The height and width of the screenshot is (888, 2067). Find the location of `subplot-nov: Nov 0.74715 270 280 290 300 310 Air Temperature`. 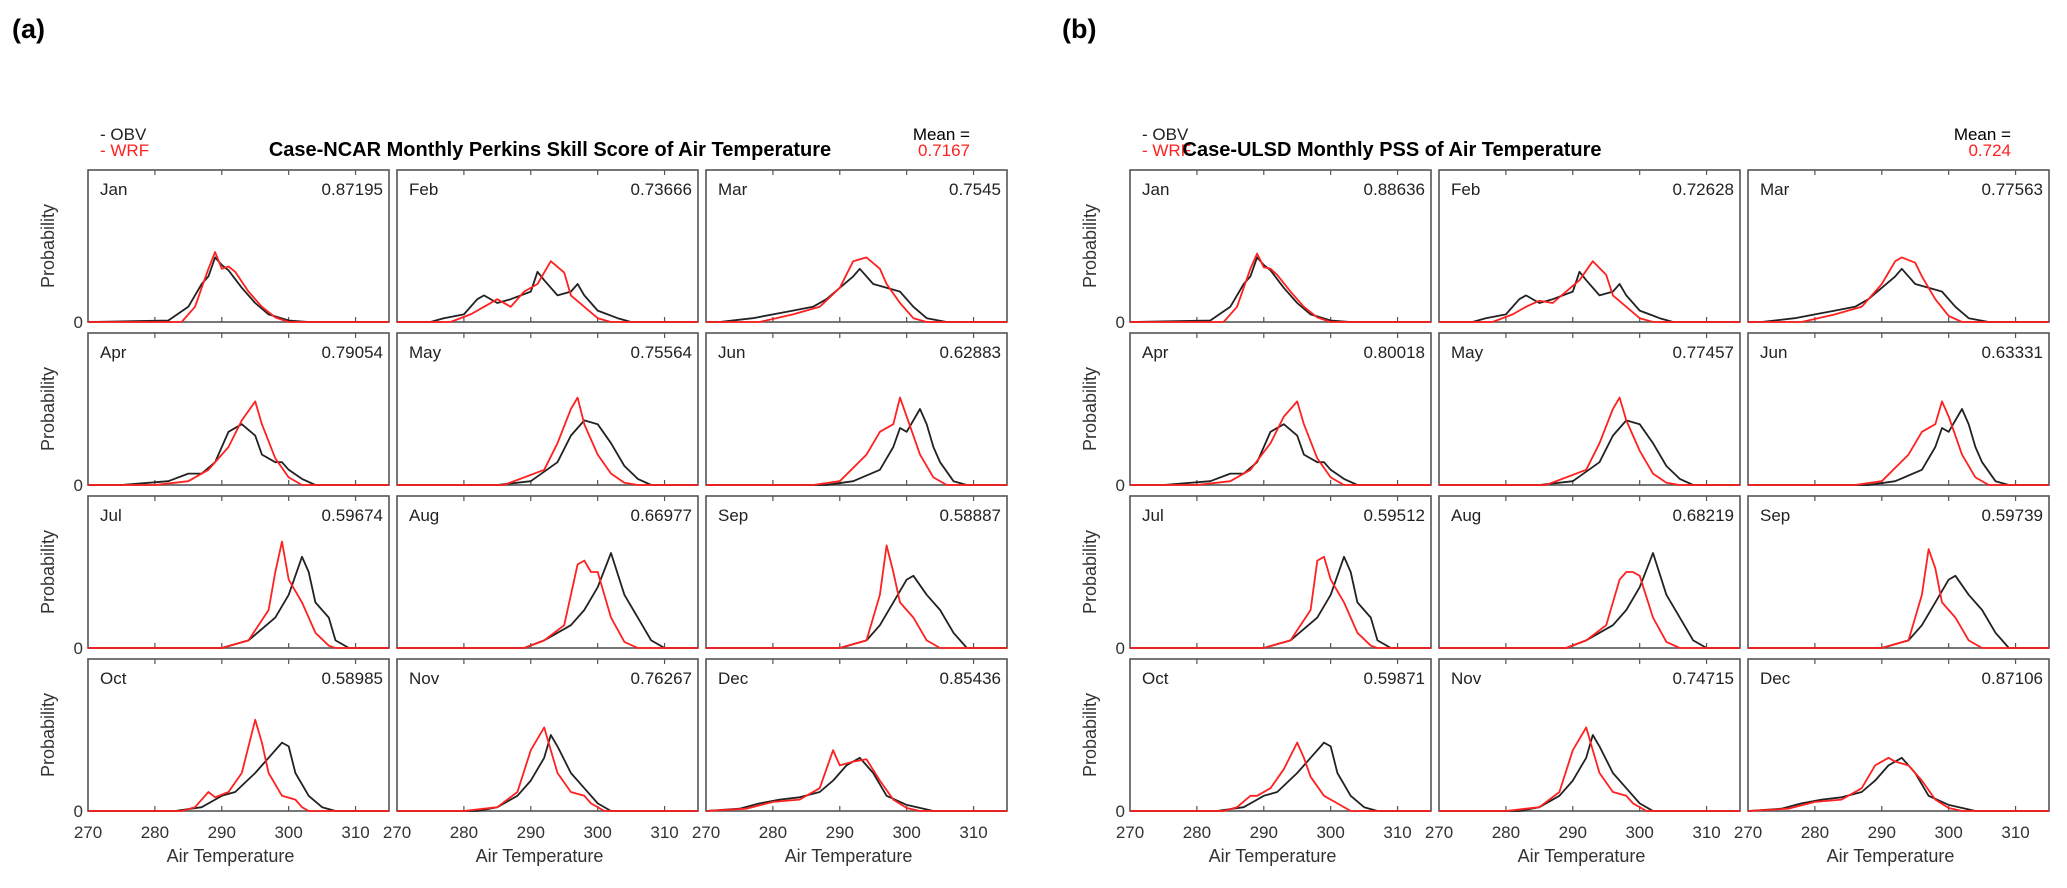

subplot-nov: Nov 0.74715 270 280 290 300 310 Air Temperature is located at coordinates (1583, 762).